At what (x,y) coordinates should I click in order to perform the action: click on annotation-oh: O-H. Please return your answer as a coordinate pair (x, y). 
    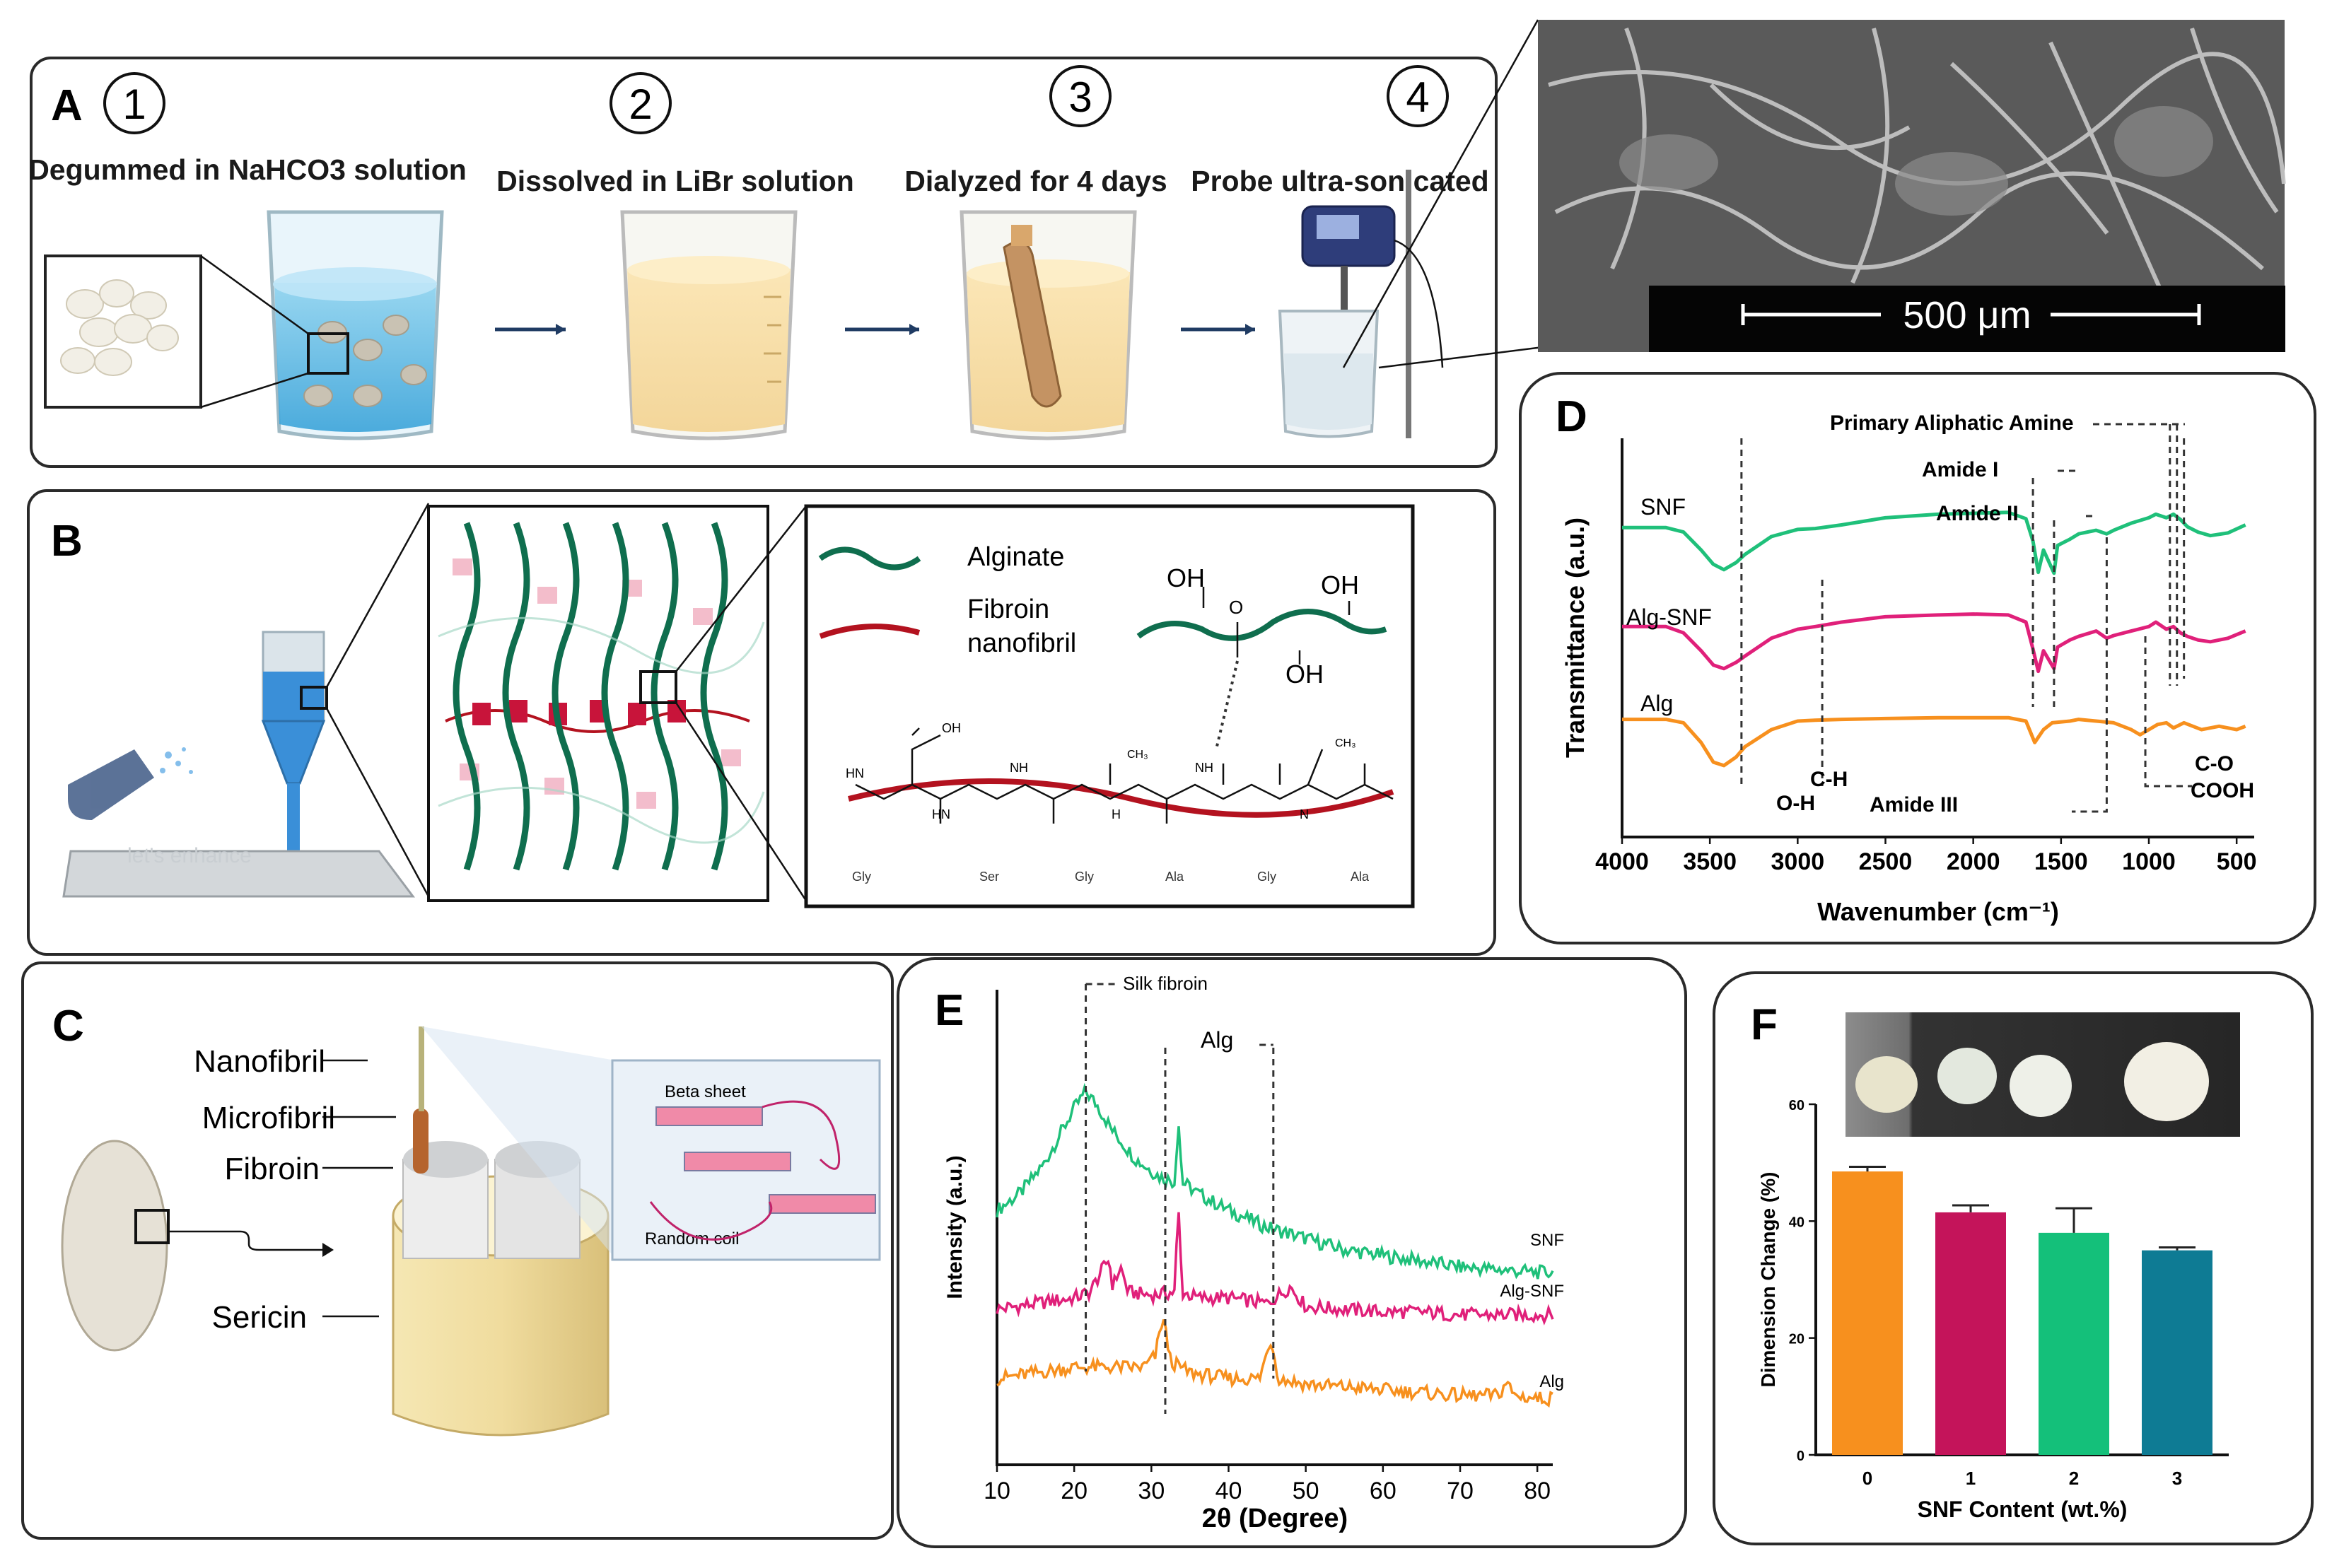
    Looking at the image, I should click on (1796, 803).